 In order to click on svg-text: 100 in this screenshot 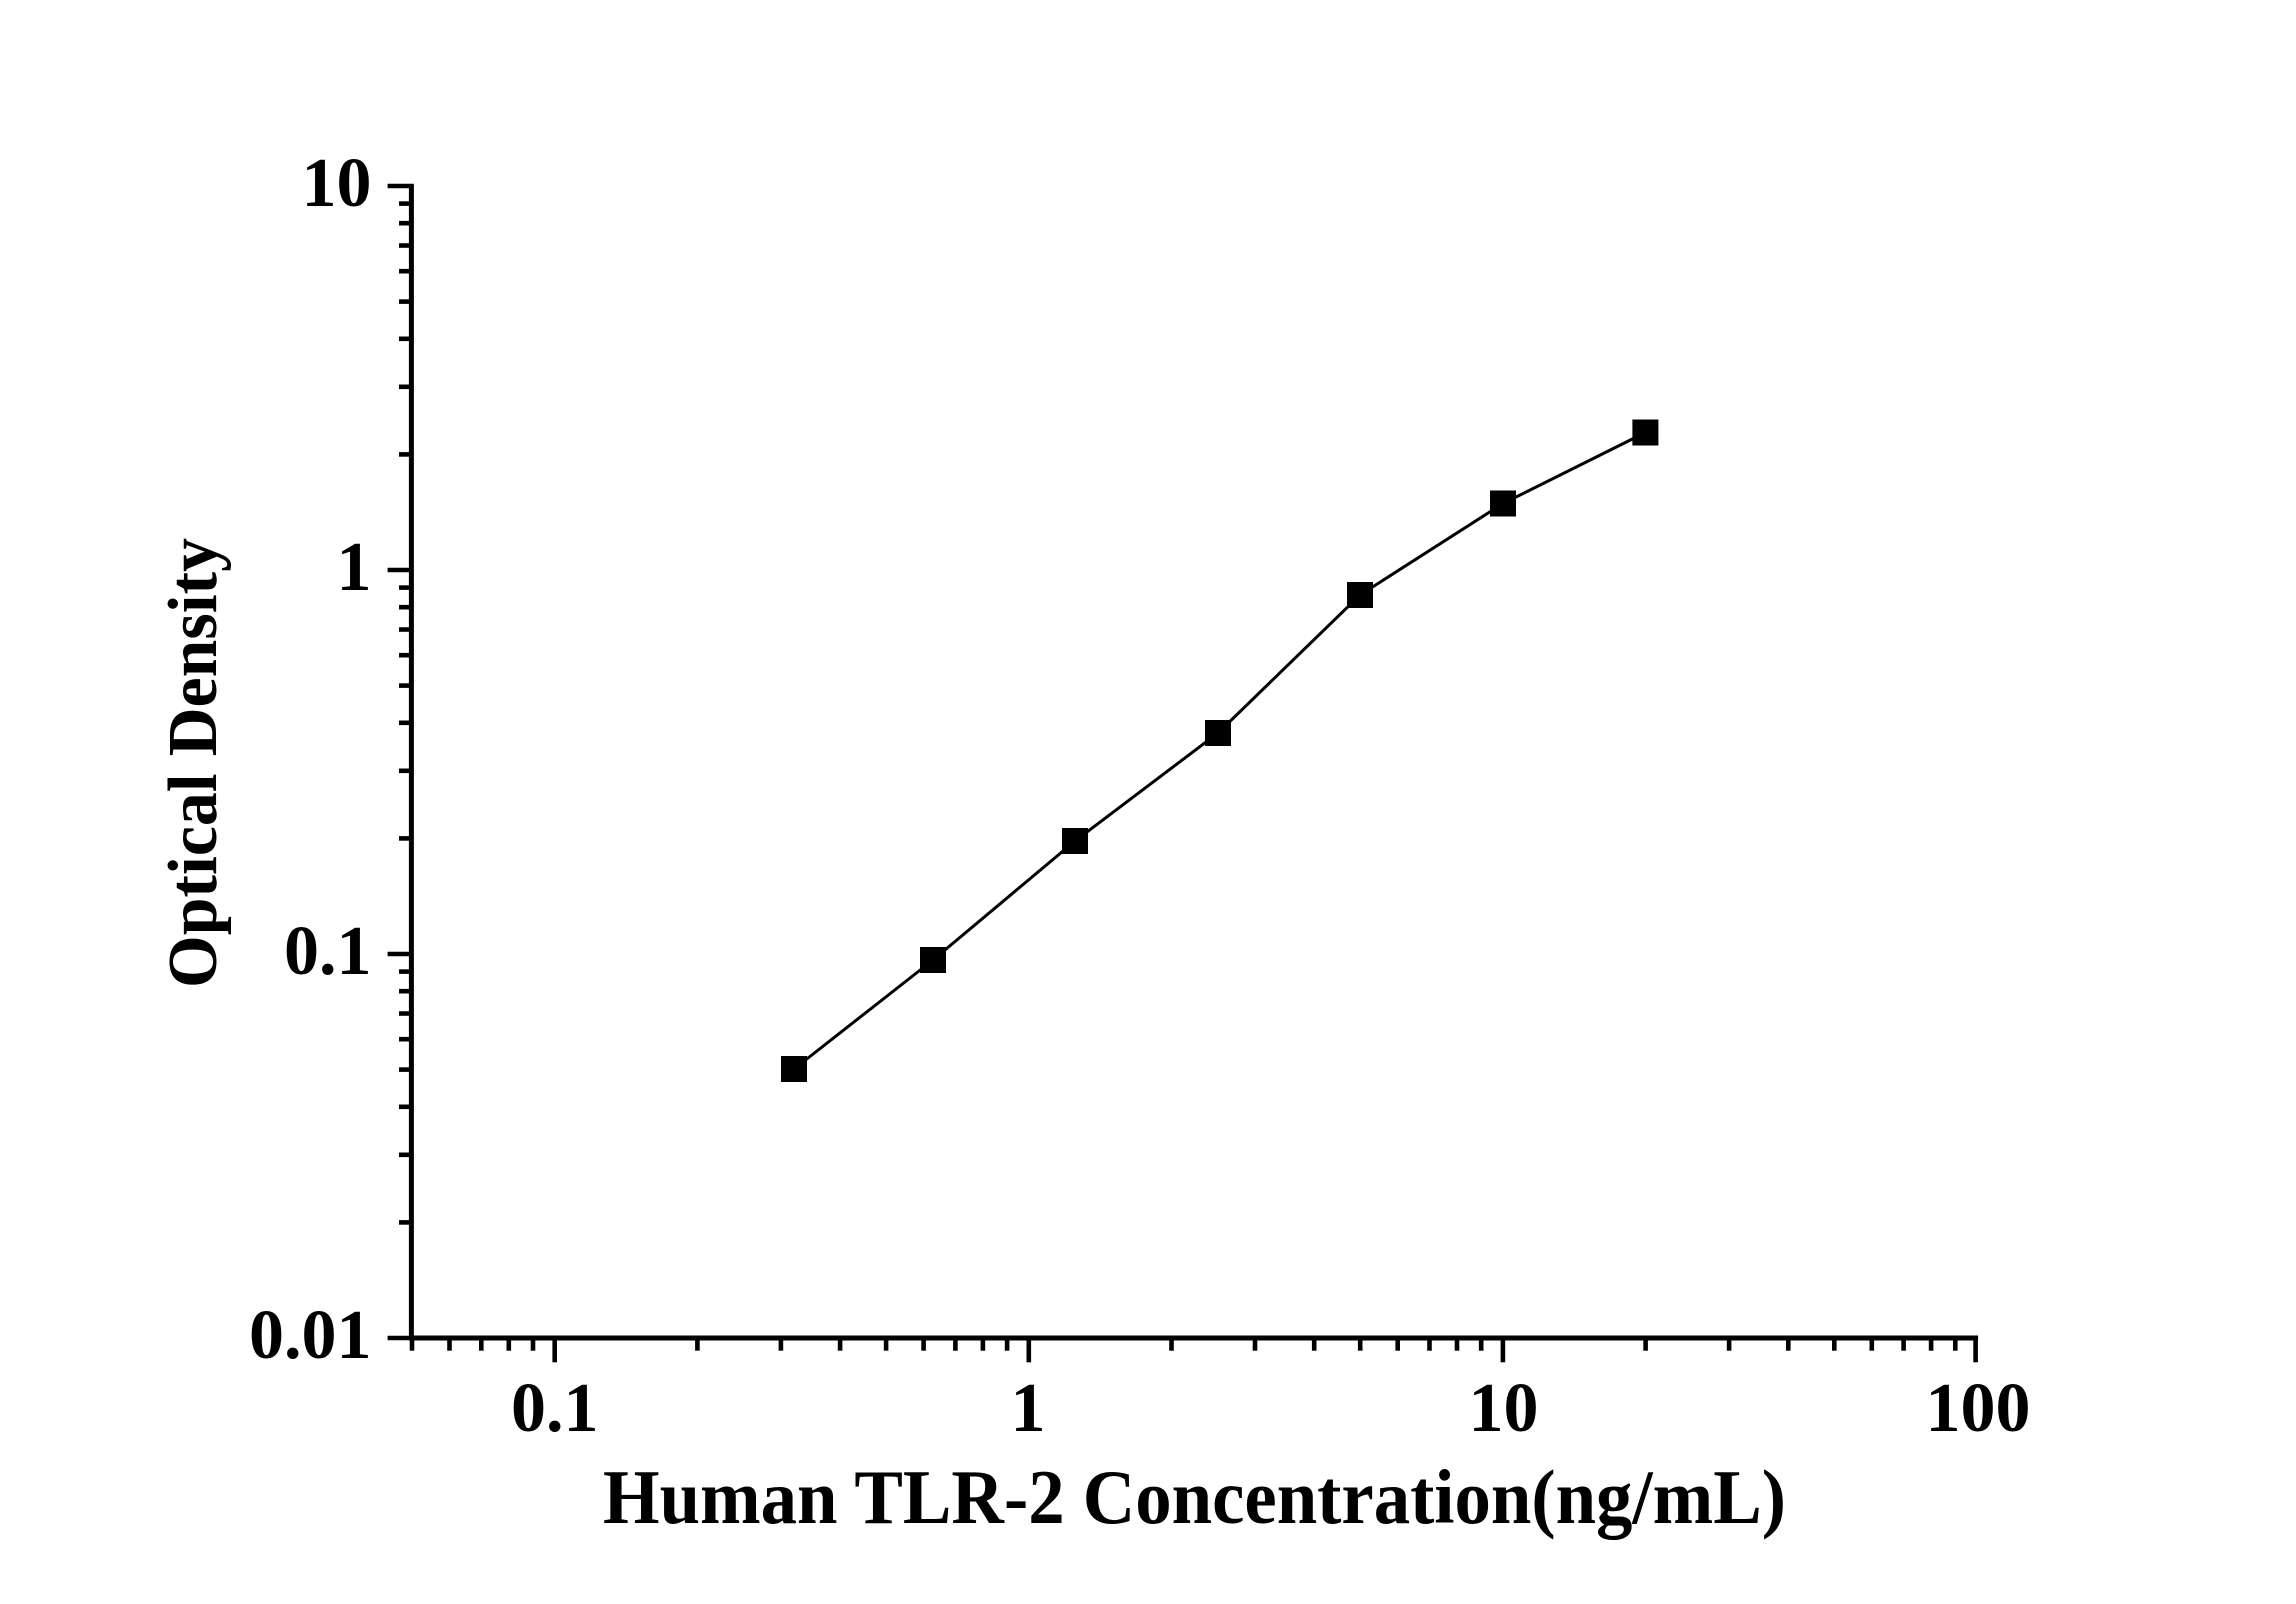, I will do `click(1978, 1408)`.